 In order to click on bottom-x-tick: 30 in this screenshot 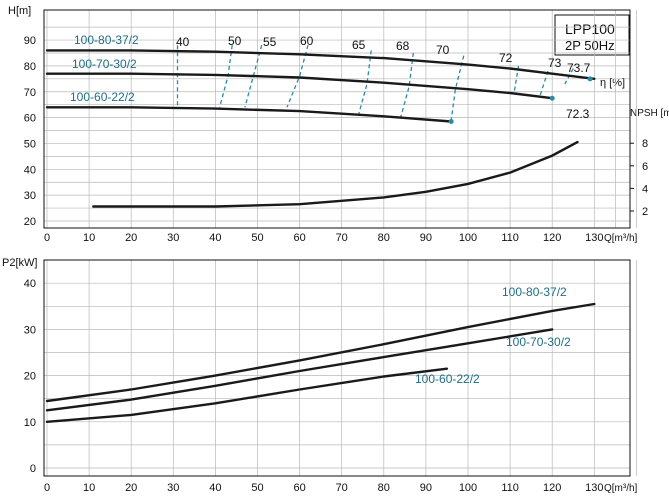, I will do `click(173, 488)`.